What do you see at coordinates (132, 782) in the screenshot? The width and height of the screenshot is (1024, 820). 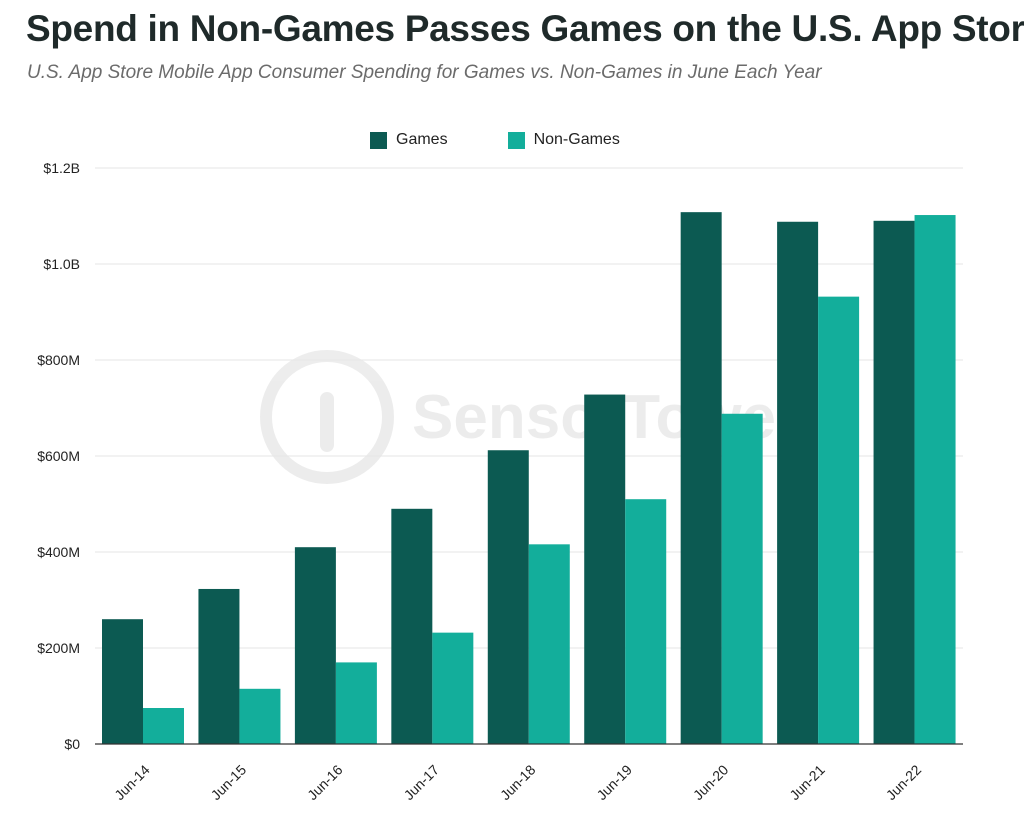 I see `x-tick-label: Jun-14` at bounding box center [132, 782].